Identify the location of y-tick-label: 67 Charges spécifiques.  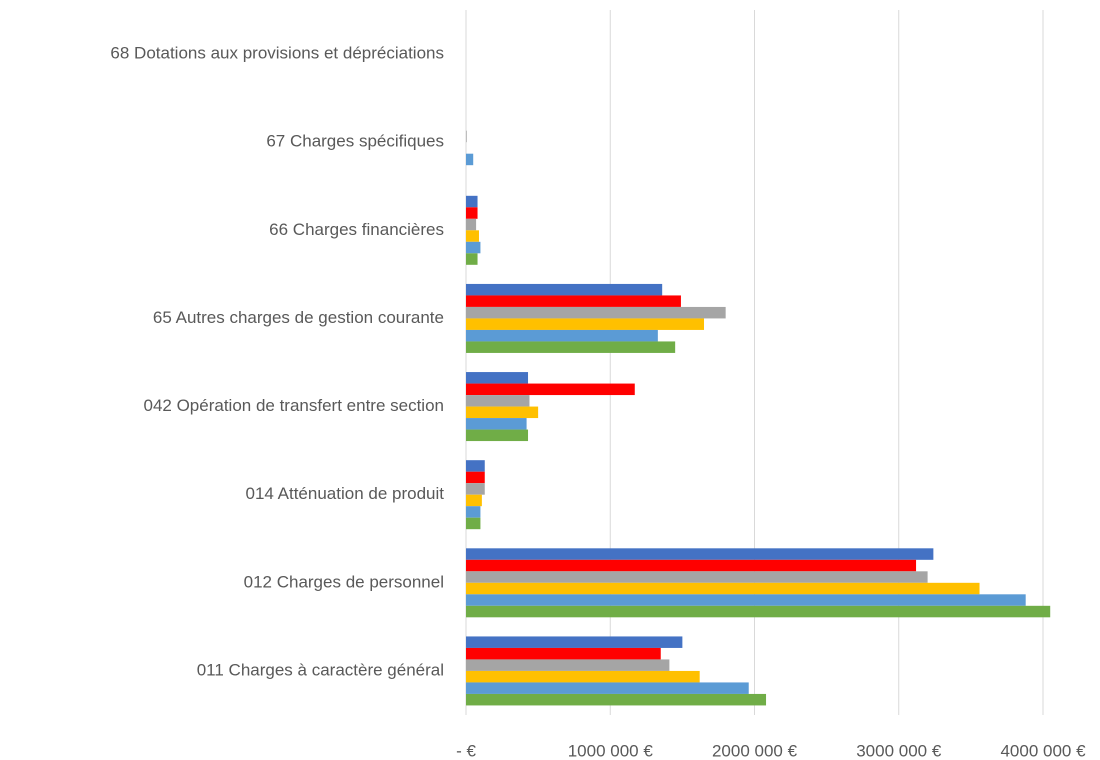
(355, 141).